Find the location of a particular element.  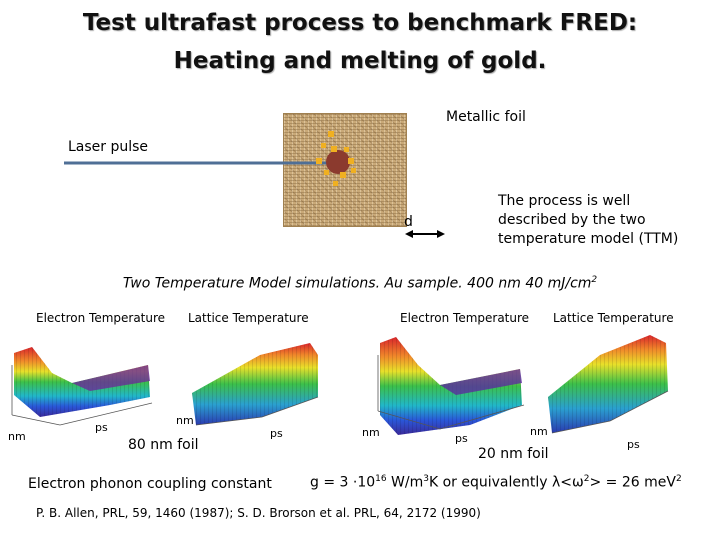

eq-part-4: > = 26 meV is located at coordinates (632, 482).